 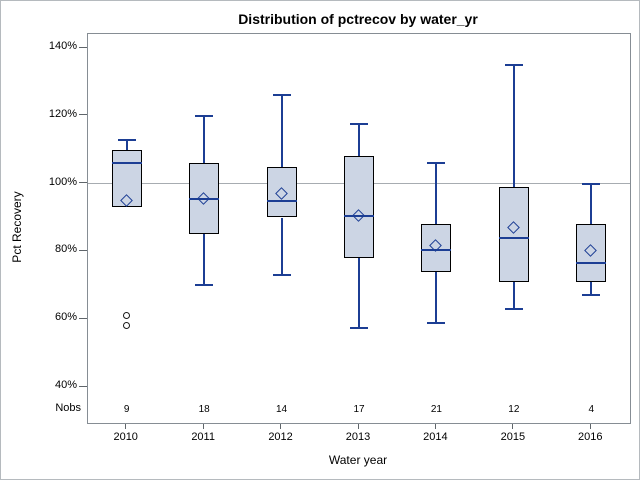 I want to click on x-tick-label: 2014, so click(x=435, y=437).